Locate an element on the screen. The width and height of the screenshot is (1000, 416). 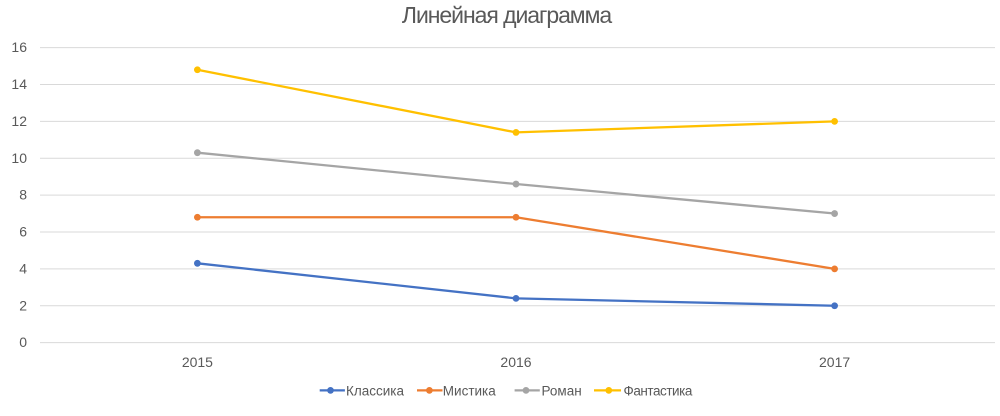
svg-text: 0 is located at coordinates (23, 342).